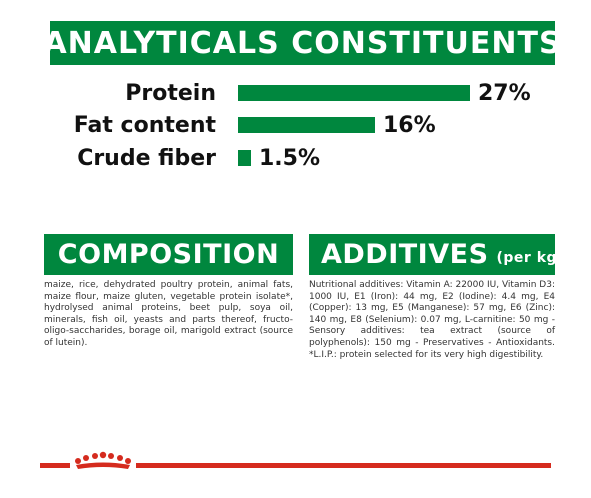  Describe the element at coordinates (504, 93) in the screenshot. I see `constituent-value: 27%` at that location.